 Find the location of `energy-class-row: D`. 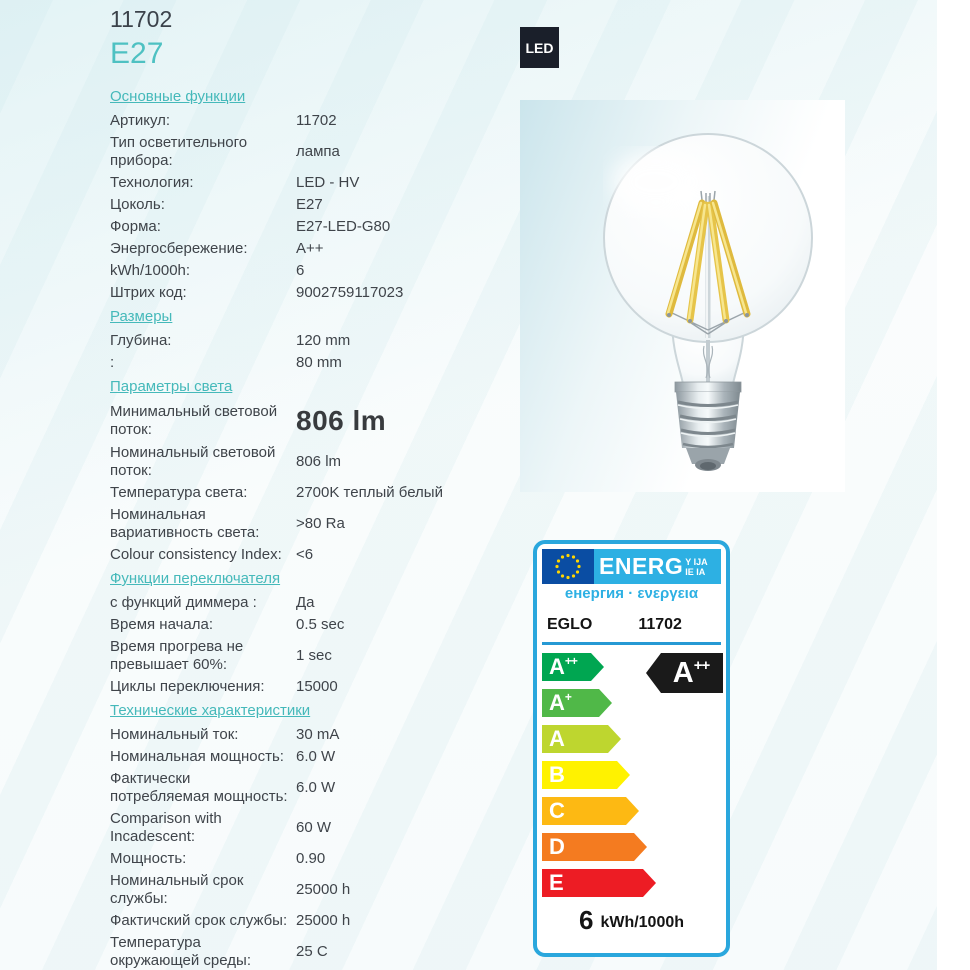

energy-class-row: D is located at coordinates (634, 847).